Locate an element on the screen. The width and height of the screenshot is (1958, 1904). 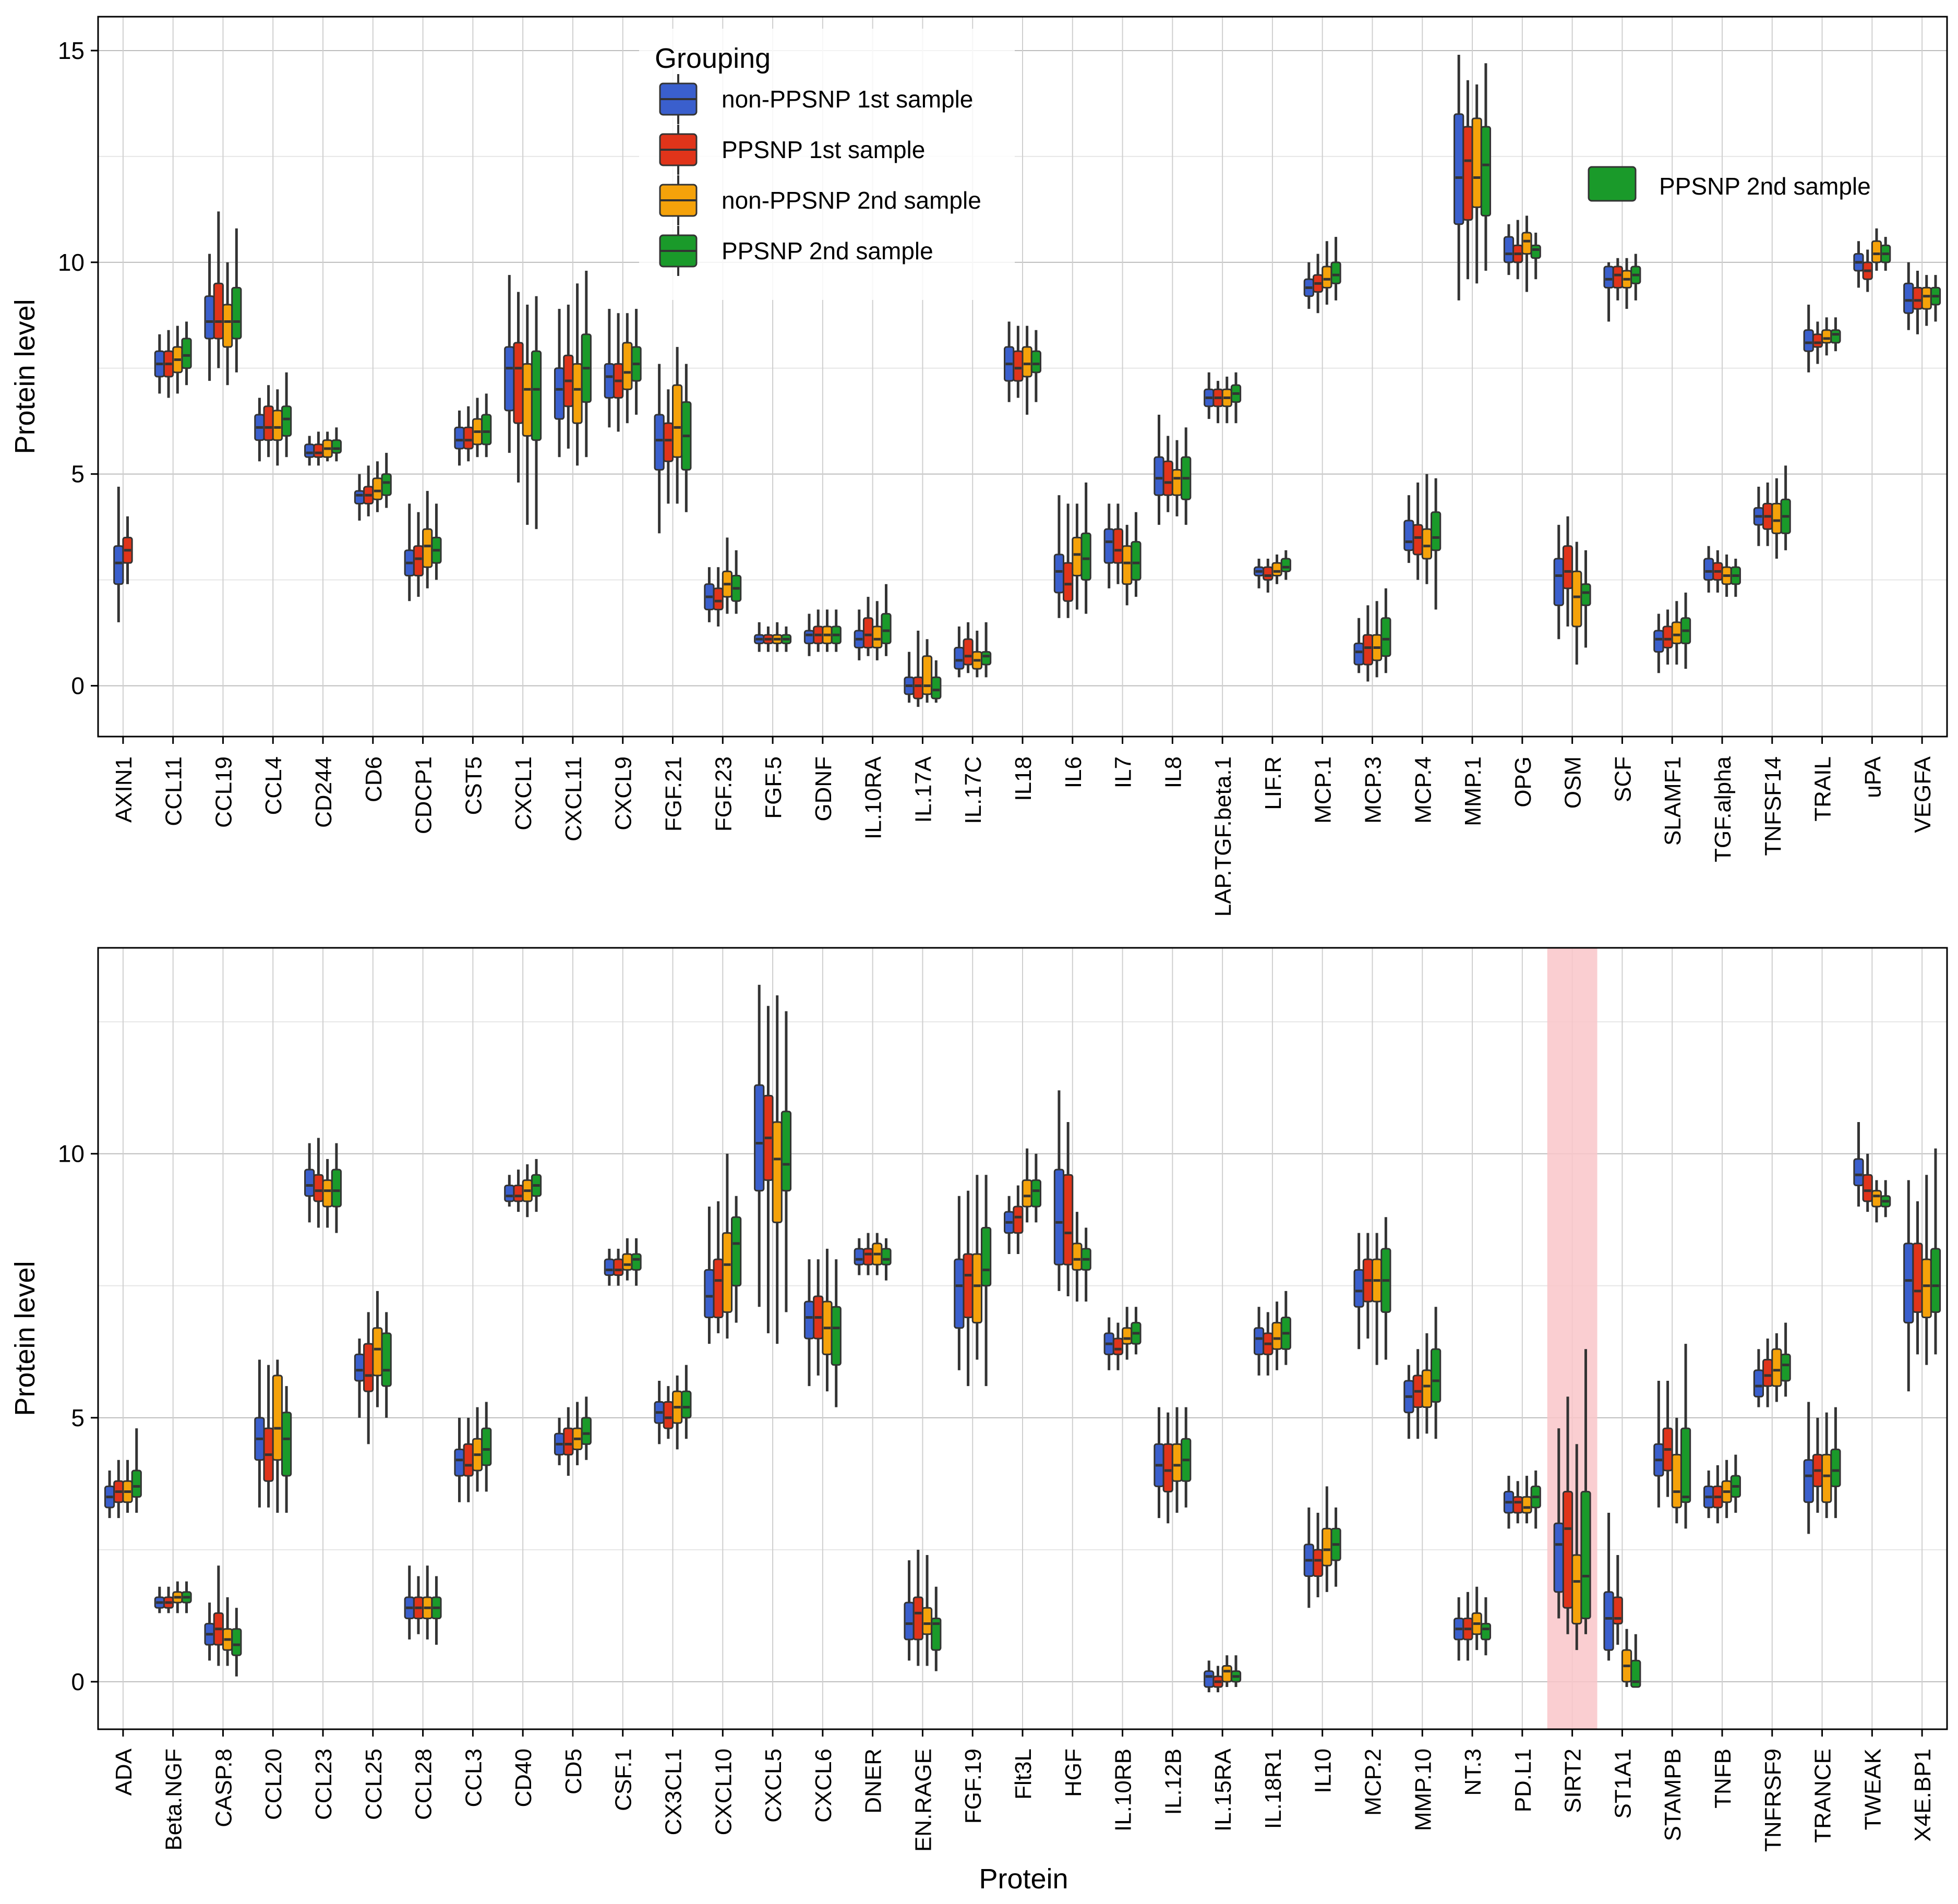
y-tick-label: 15 is located at coordinates (72, 50).